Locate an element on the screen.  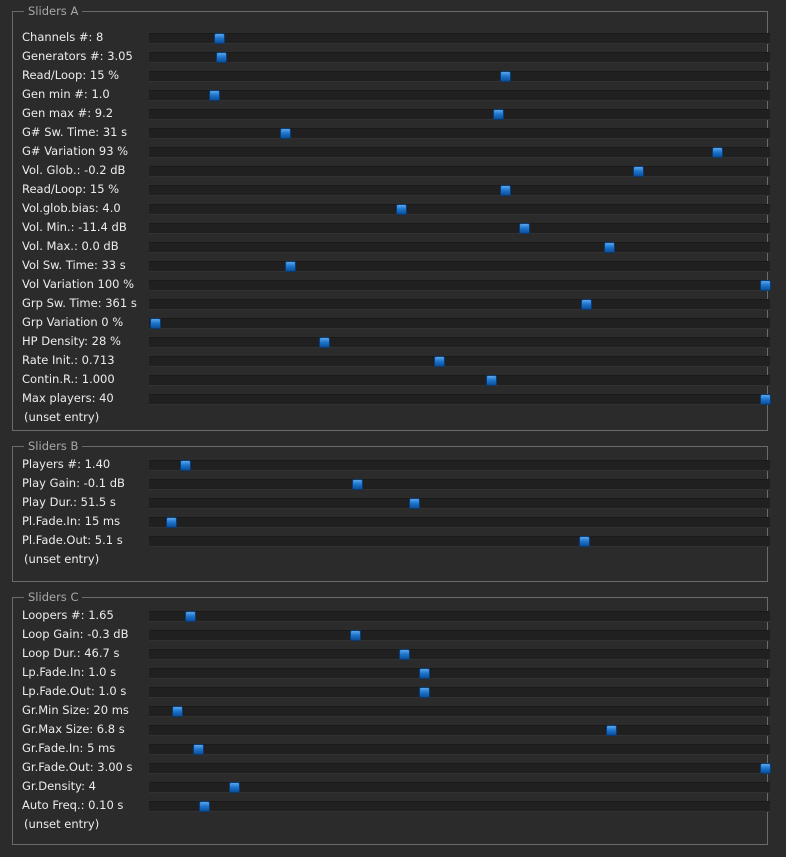
slider-row: Gr.Density: 4 is located at coordinates (396, 786).